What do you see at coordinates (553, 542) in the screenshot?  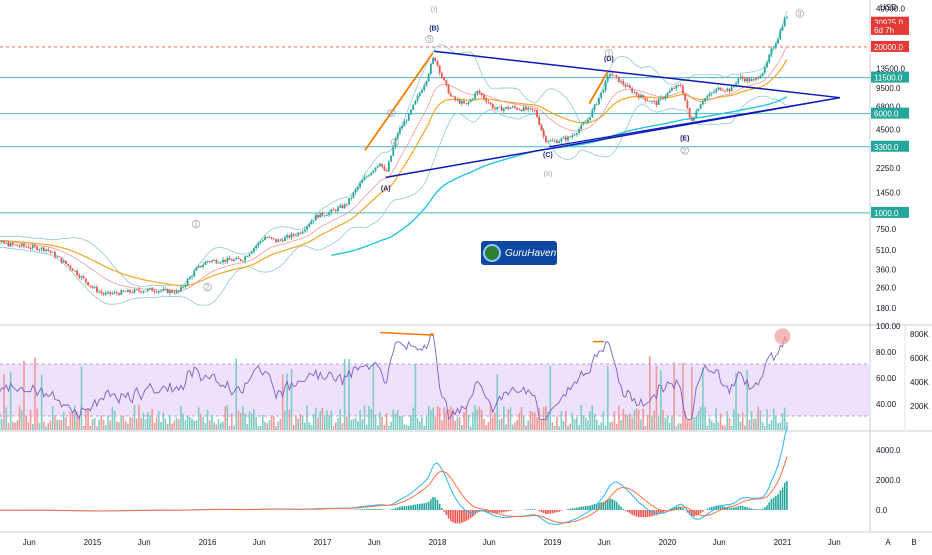 I see `time-tick: 2019` at bounding box center [553, 542].